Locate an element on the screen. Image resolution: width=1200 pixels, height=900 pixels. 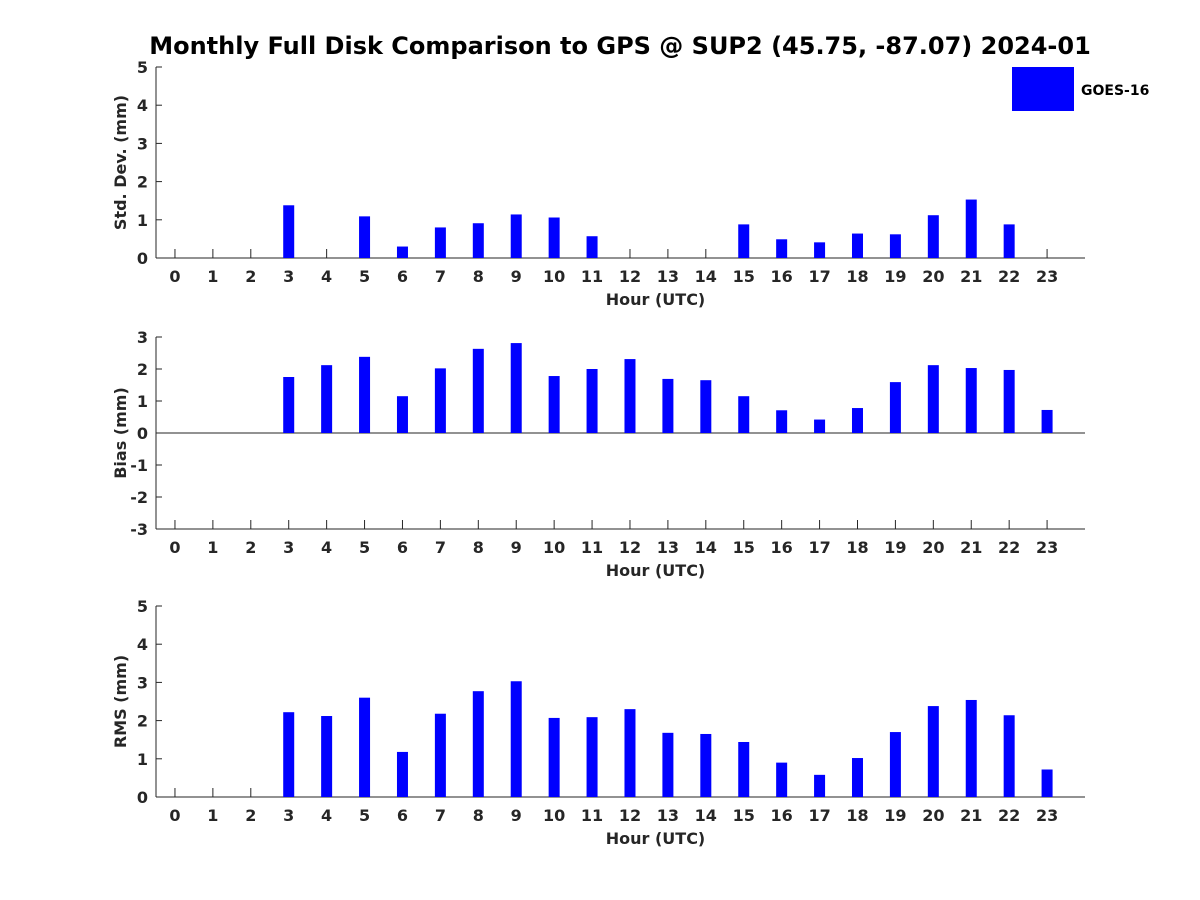
y-tick-label: 5 is located at coordinates (142, 67).